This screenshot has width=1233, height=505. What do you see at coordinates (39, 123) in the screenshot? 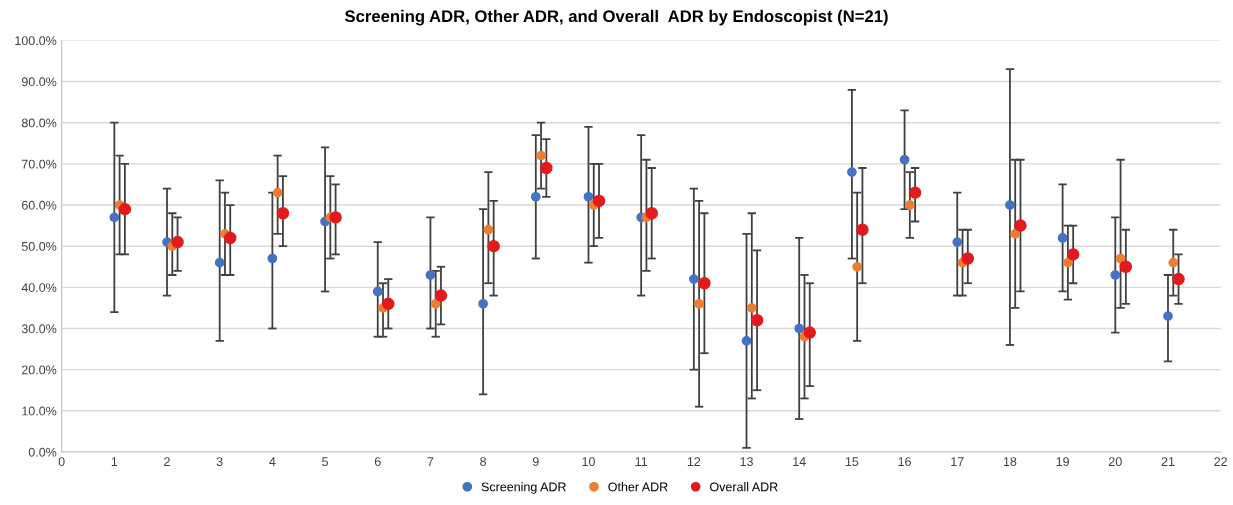
I see `y-tick-label: 80.0%` at bounding box center [39, 123].